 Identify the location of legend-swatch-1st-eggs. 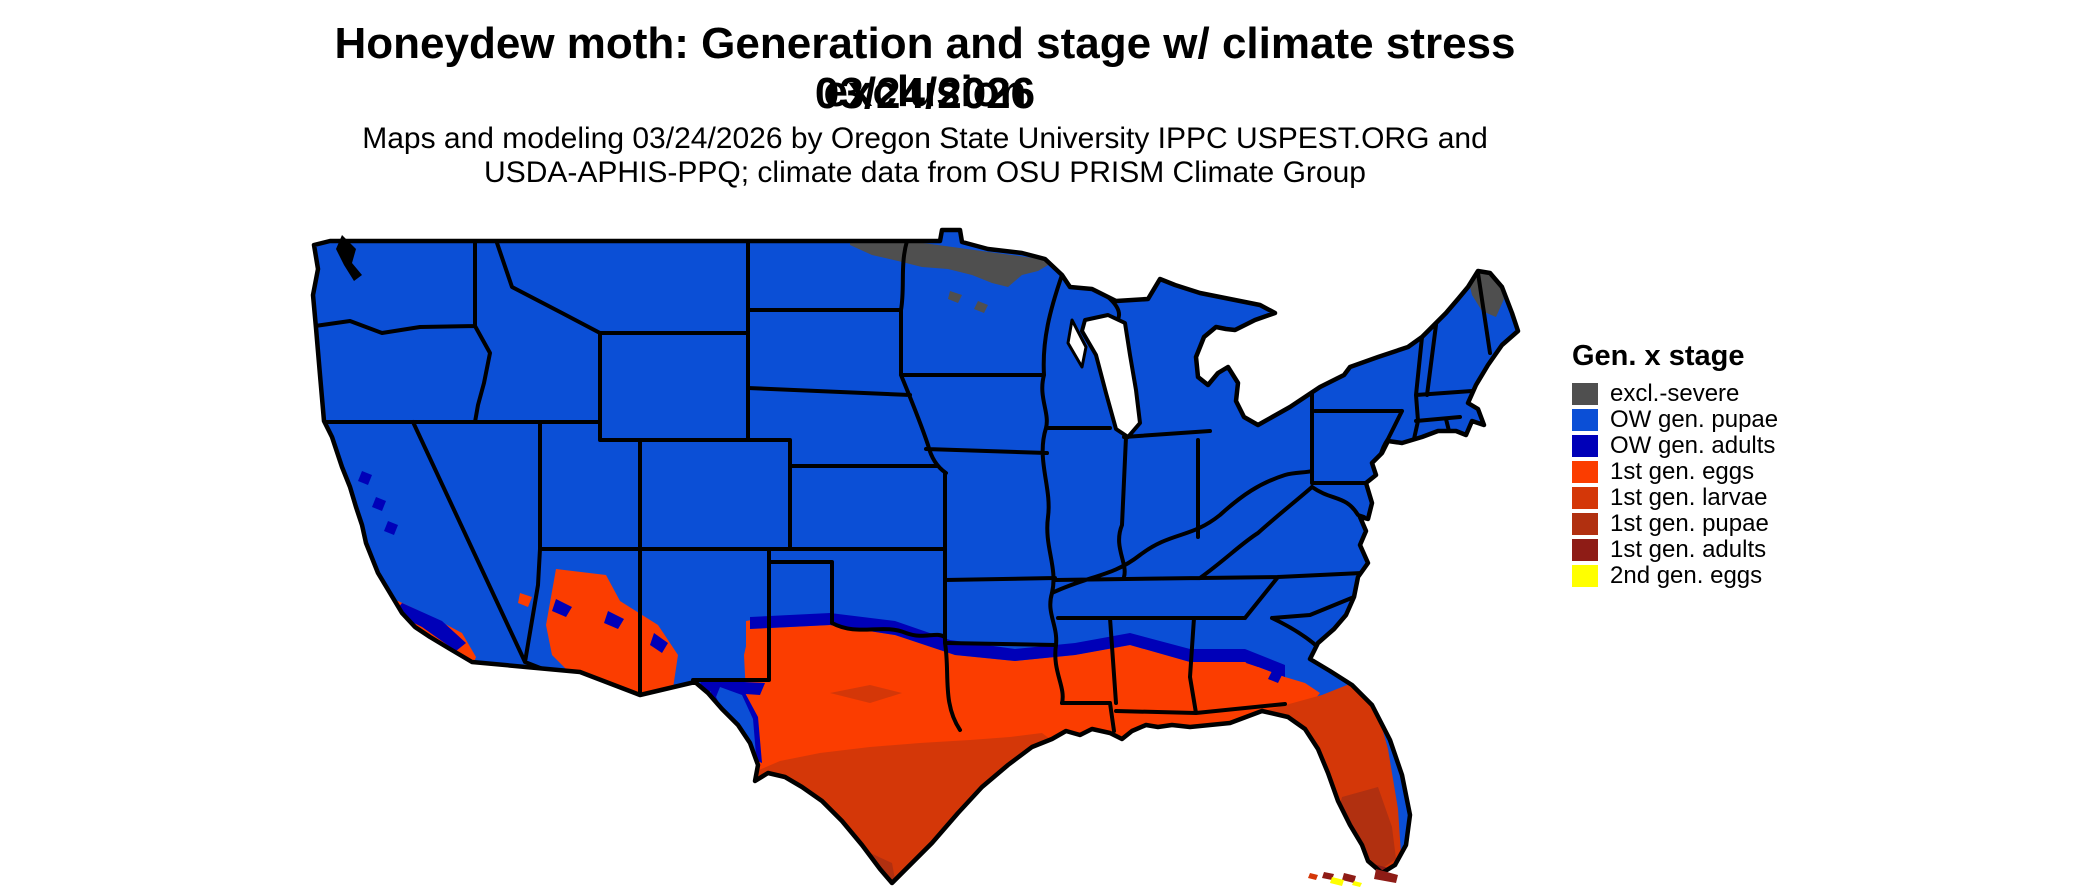
(1585, 472).